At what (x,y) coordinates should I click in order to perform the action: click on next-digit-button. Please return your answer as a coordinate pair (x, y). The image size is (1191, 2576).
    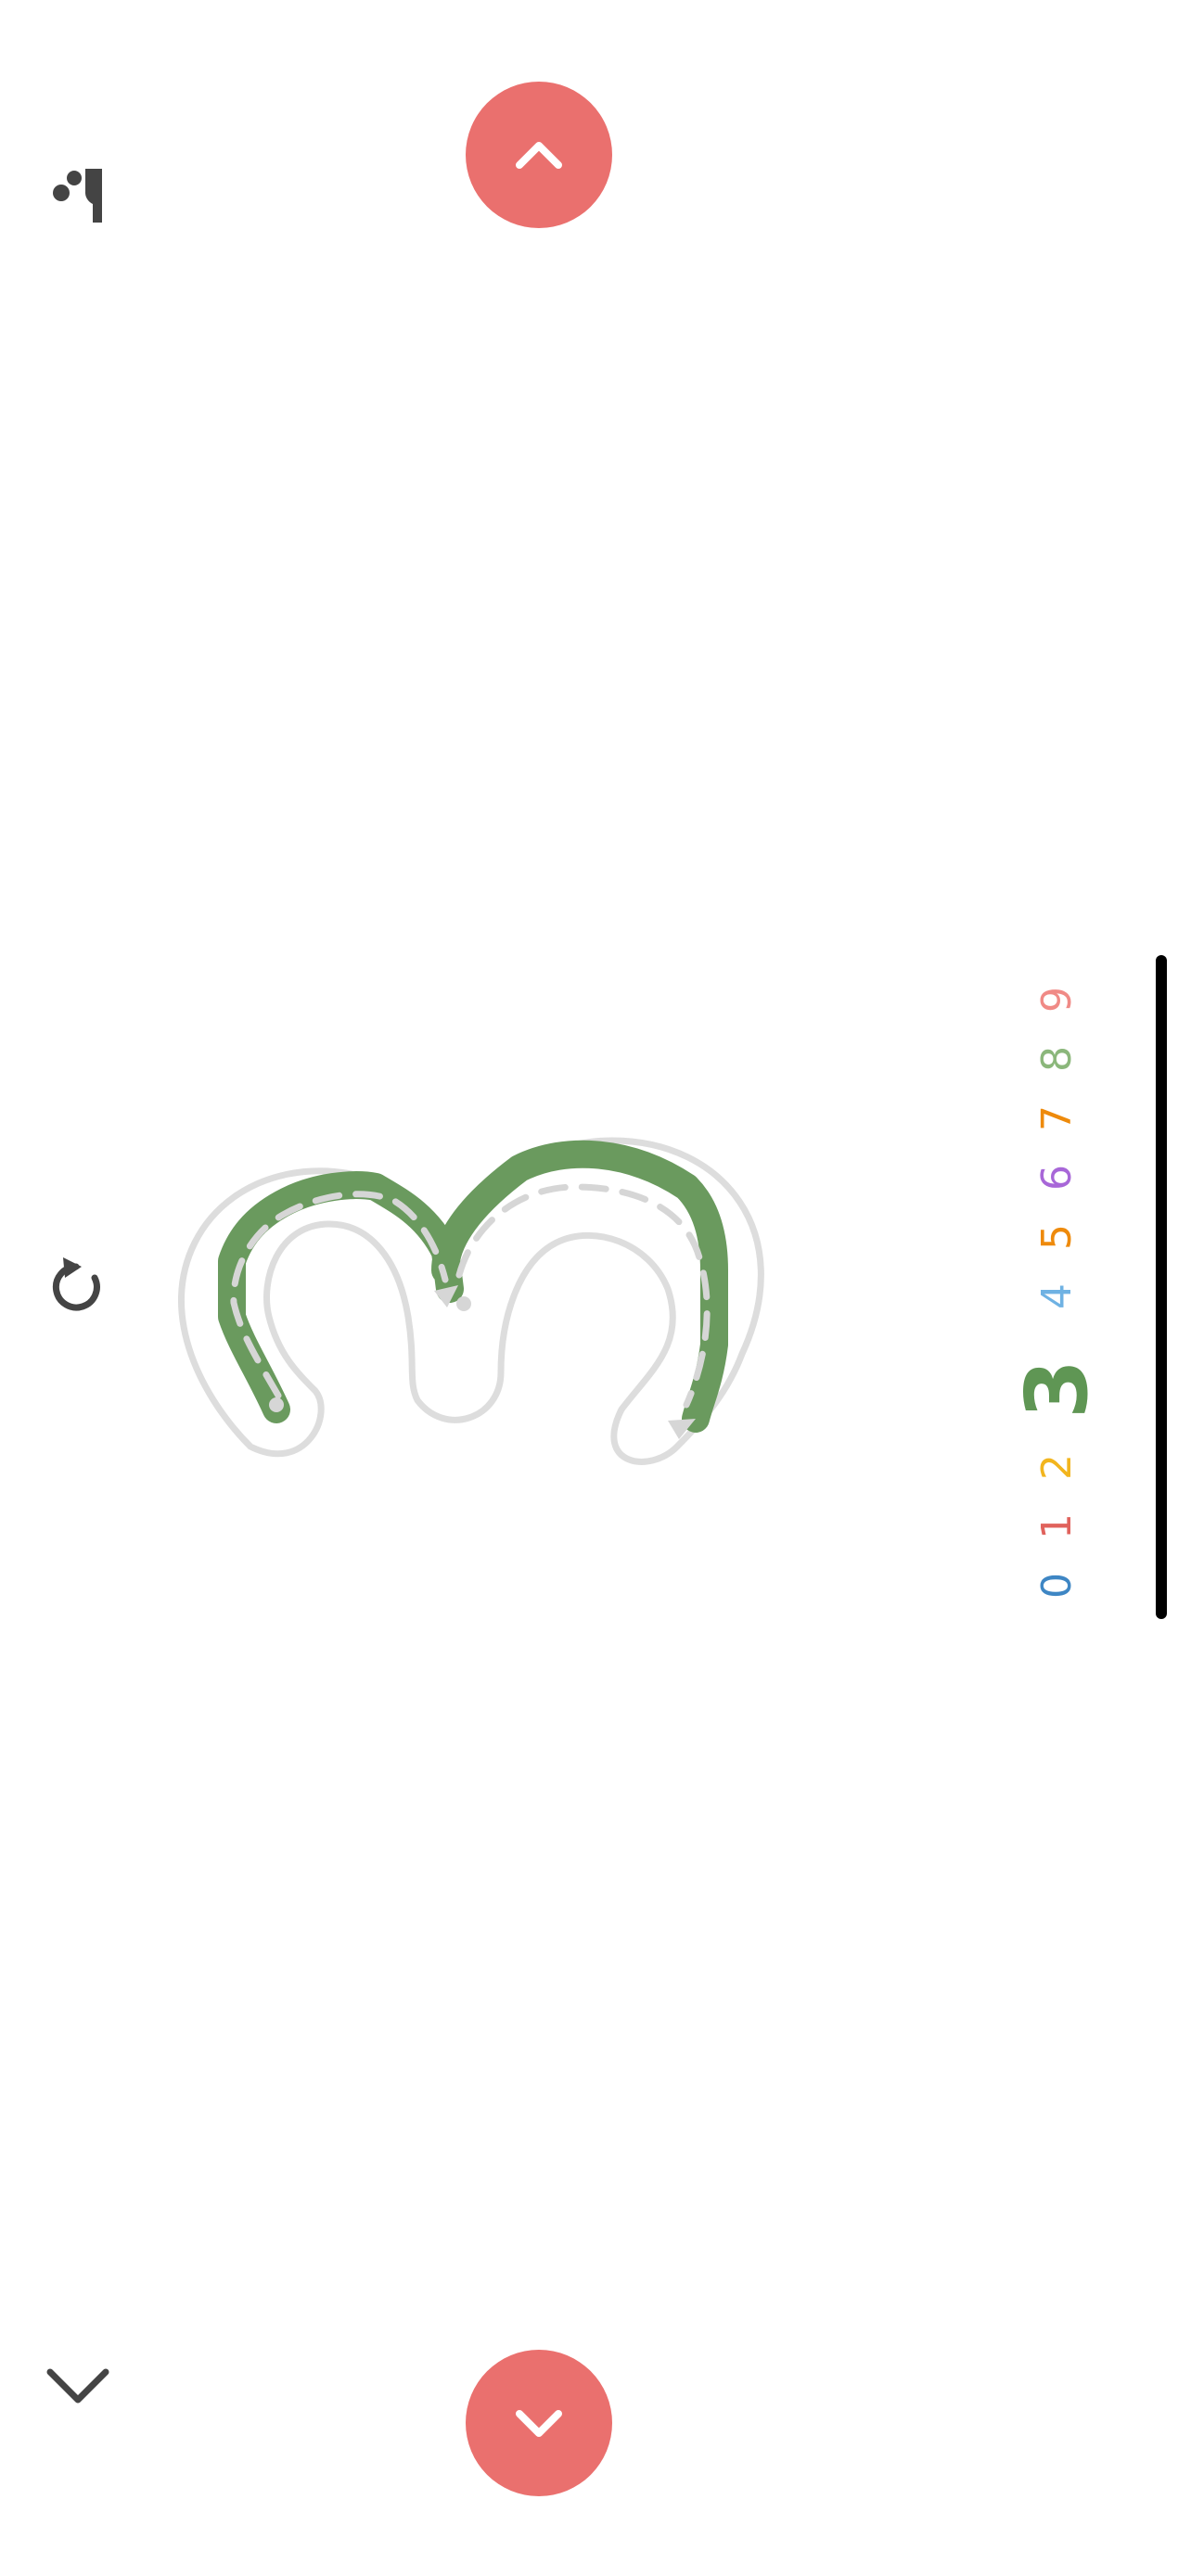
    Looking at the image, I should click on (539, 2423).